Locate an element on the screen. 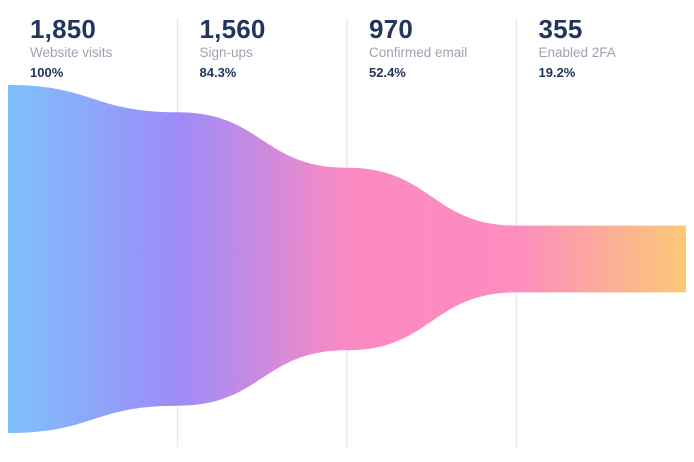 Image resolution: width=694 pixels, height=462 pixels. stage-percent: 19.2% is located at coordinates (557, 72).